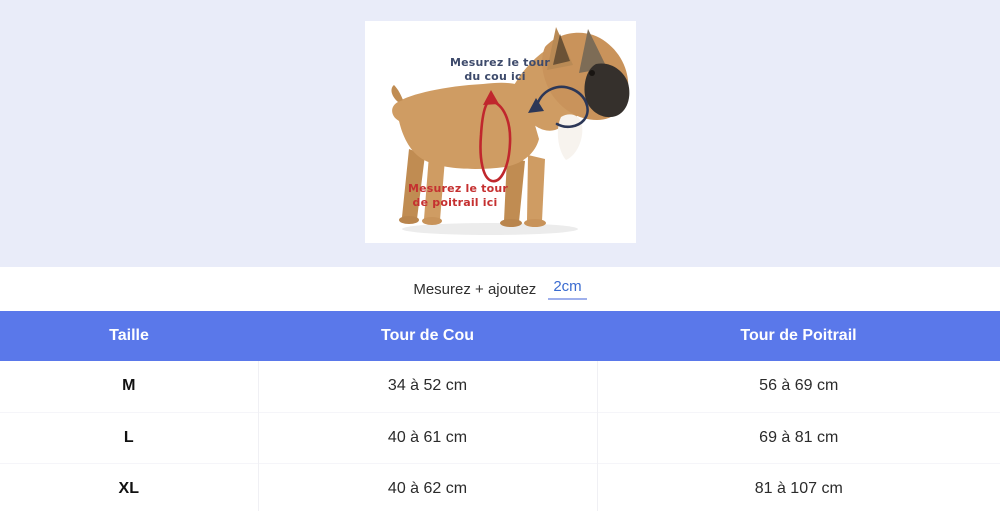 This screenshot has width=1000, height=511. What do you see at coordinates (427, 486) in the screenshot?
I see `neck-range: 40 à 62 cm` at bounding box center [427, 486].